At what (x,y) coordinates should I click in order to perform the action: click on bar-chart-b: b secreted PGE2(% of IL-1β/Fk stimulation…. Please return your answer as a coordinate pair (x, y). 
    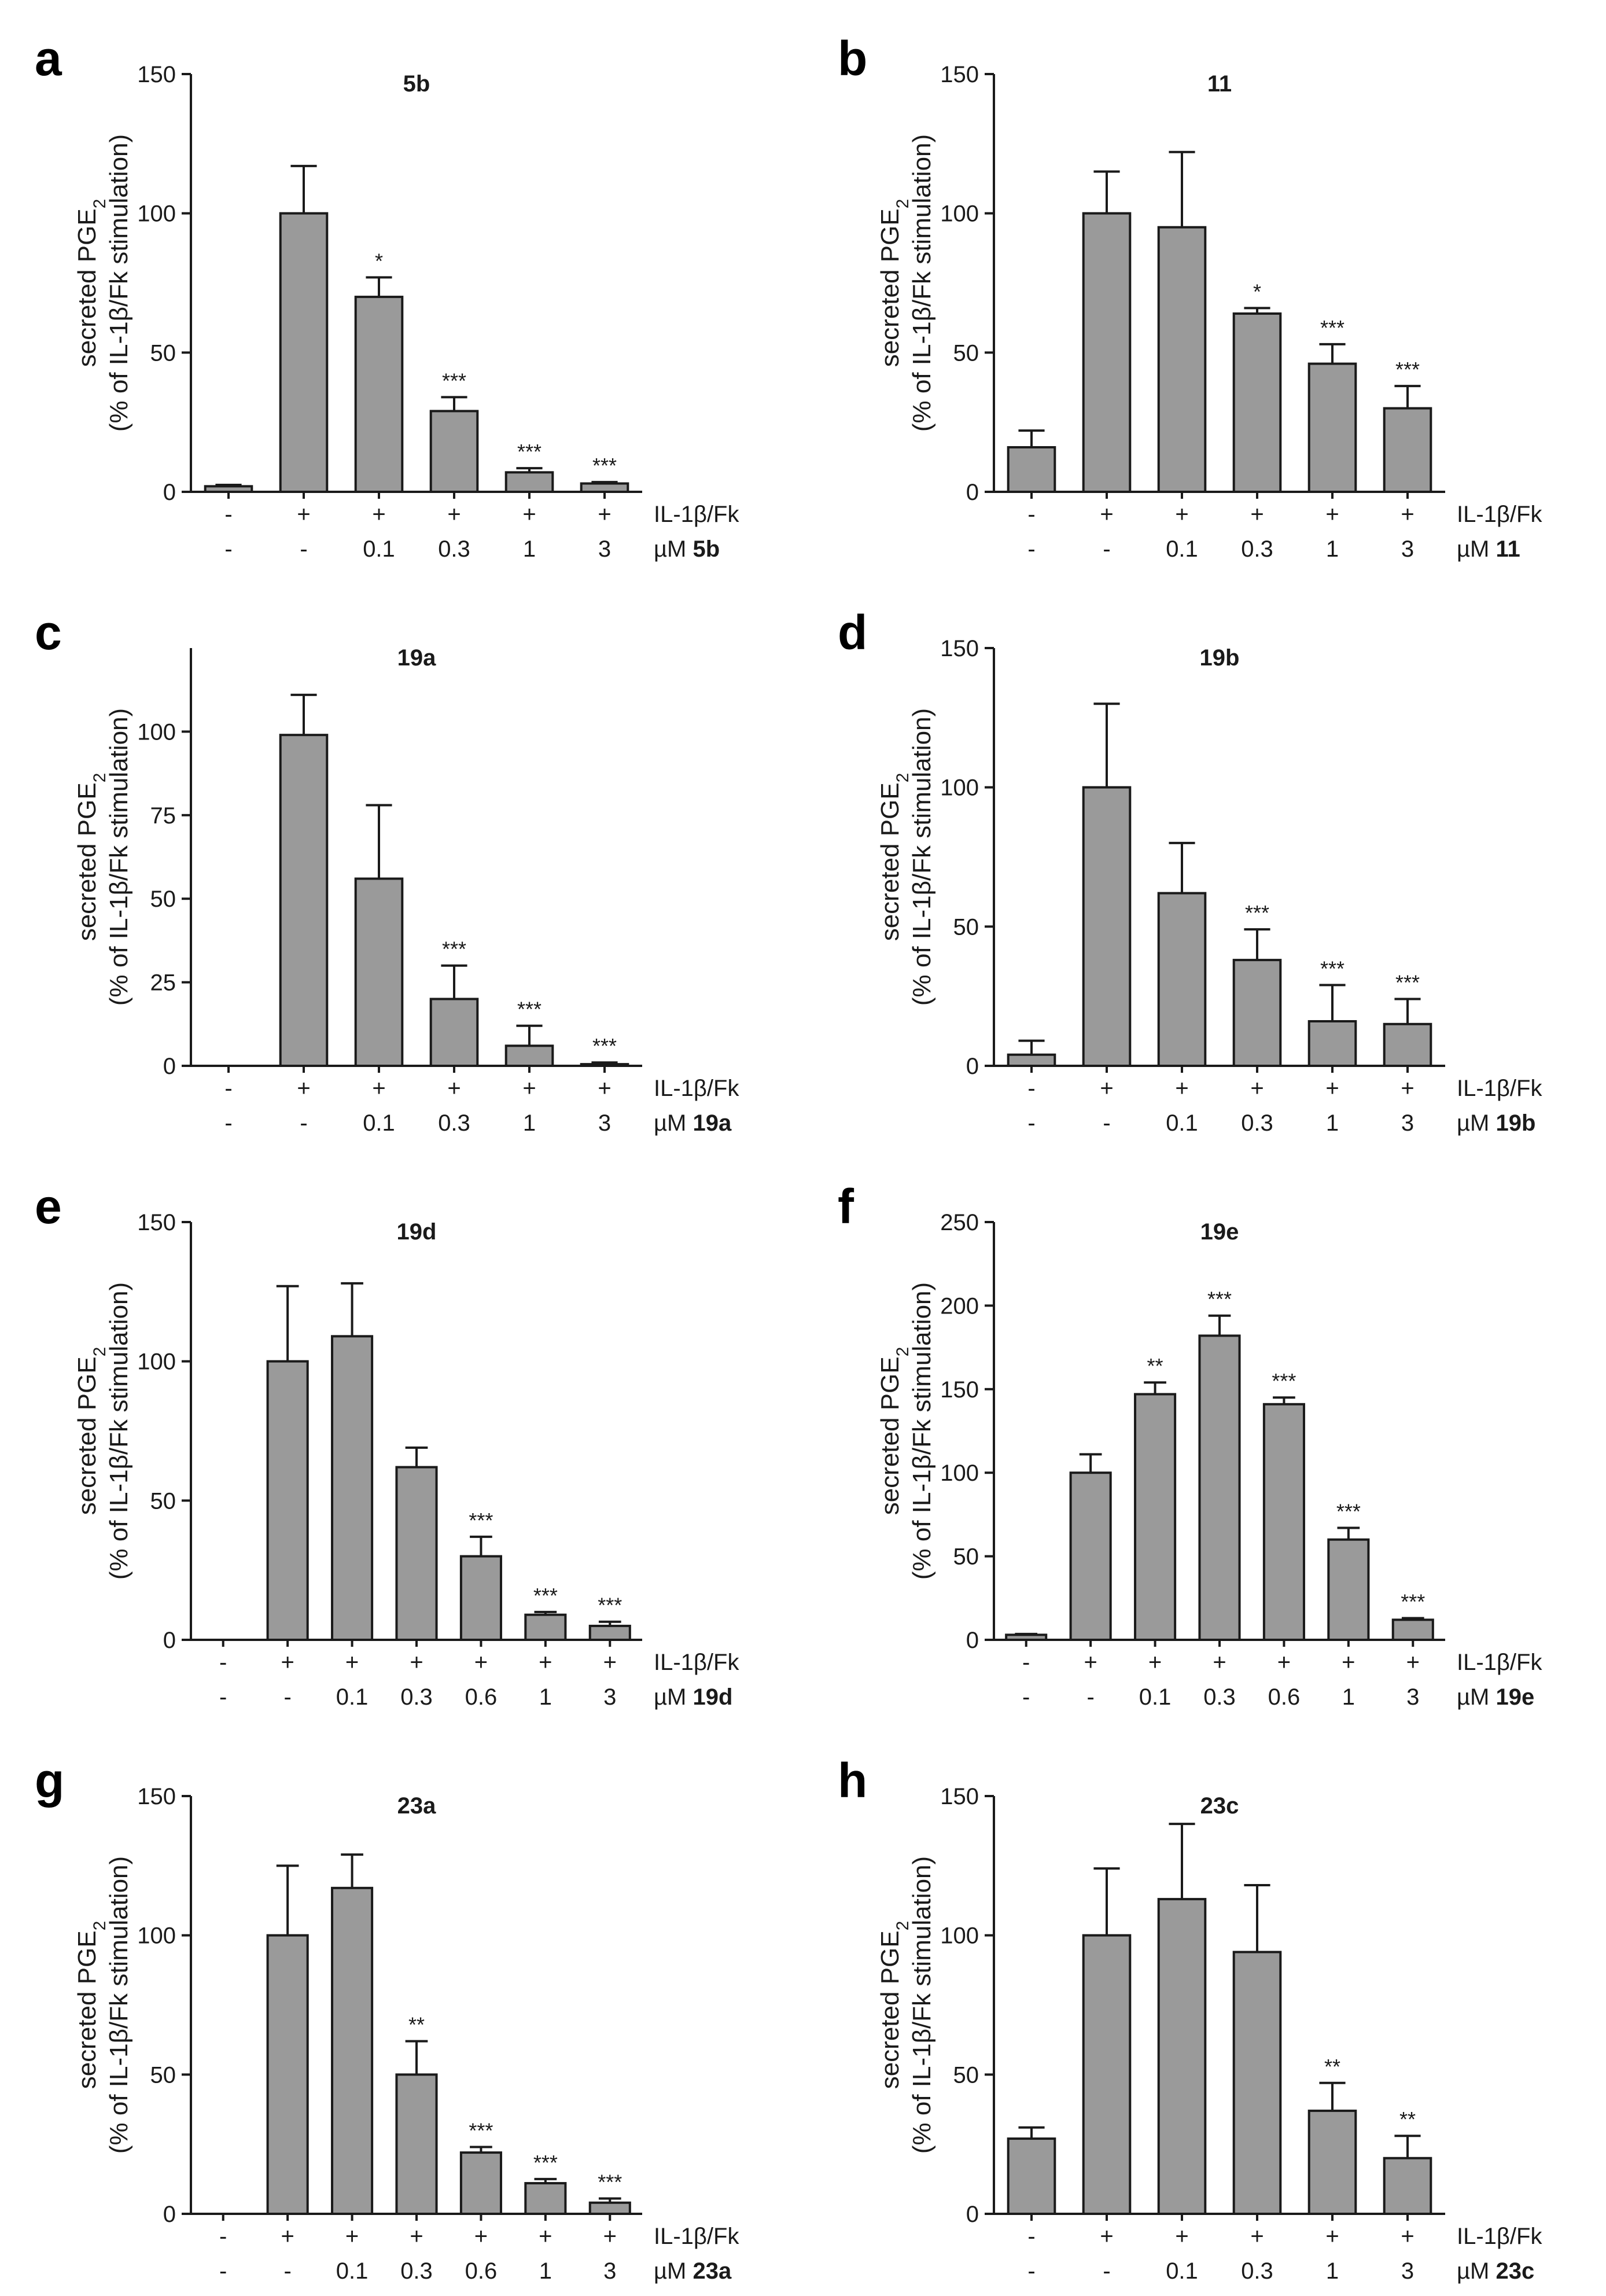
    Looking at the image, I should click on (1190, 296).